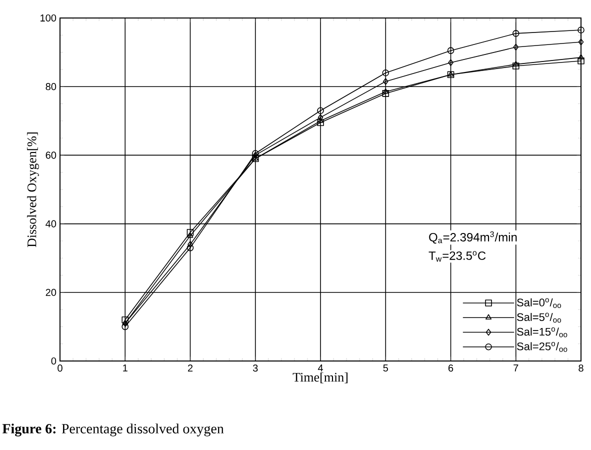  What do you see at coordinates (581, 368) in the screenshot?
I see `x-tick-label: 8` at bounding box center [581, 368].